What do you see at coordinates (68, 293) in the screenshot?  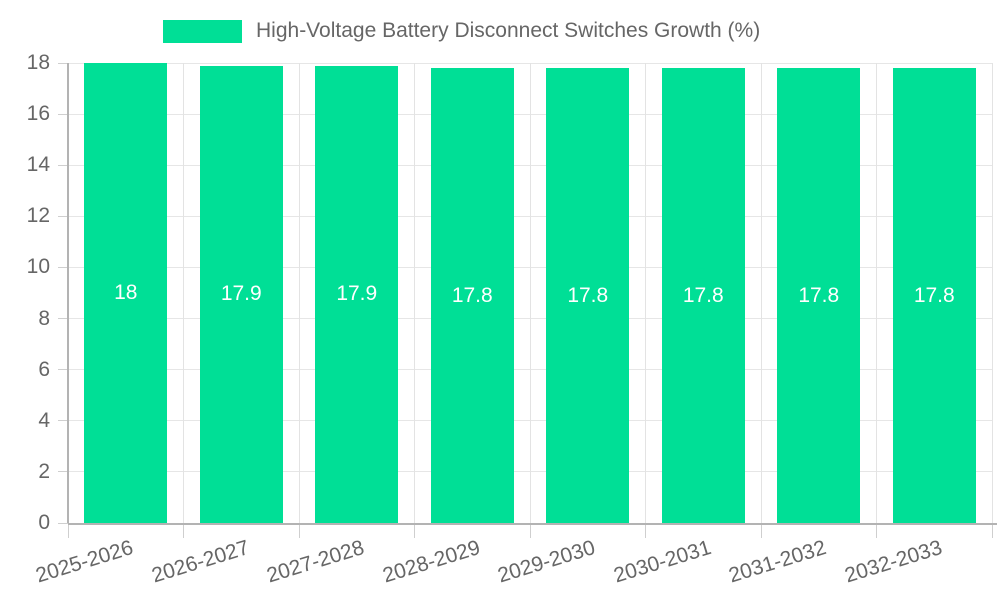 I see `y-axis-line` at bounding box center [68, 293].